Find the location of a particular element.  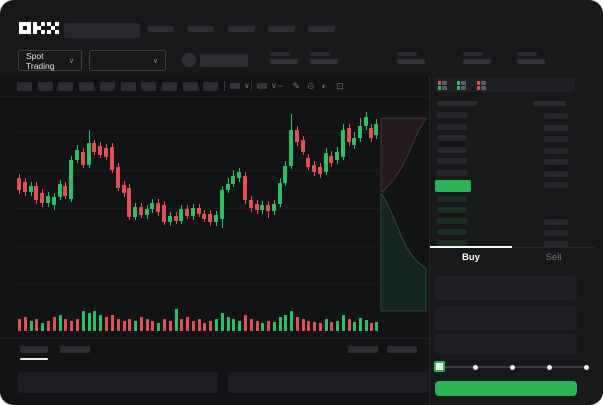

fullscreen-icon: ⊡ is located at coordinates (340, 86).